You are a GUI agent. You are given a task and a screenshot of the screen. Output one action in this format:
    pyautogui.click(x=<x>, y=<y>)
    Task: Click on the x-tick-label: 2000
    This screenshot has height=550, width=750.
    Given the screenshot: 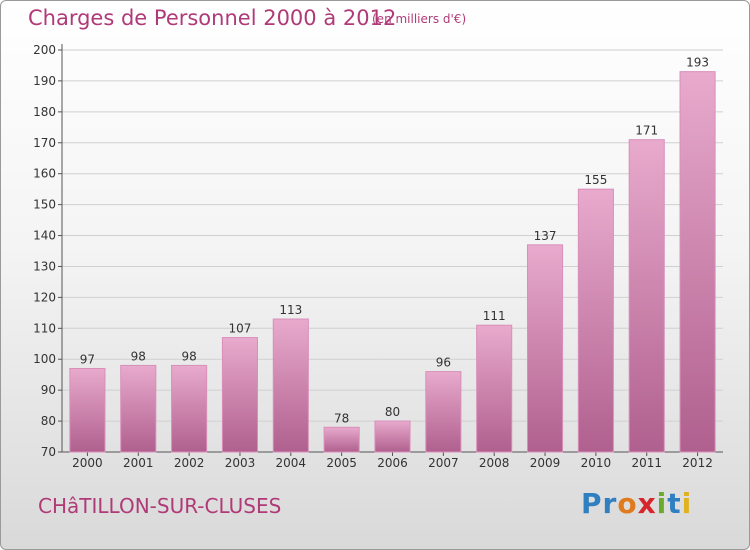 What is the action you would take?
    pyautogui.click(x=87, y=463)
    